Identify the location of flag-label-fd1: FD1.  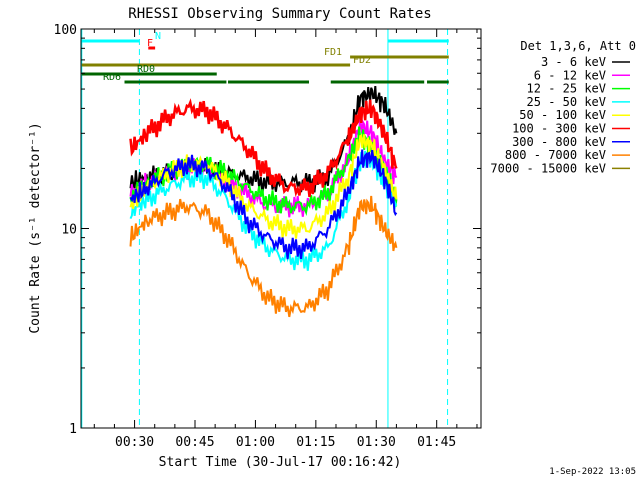
(333, 52).